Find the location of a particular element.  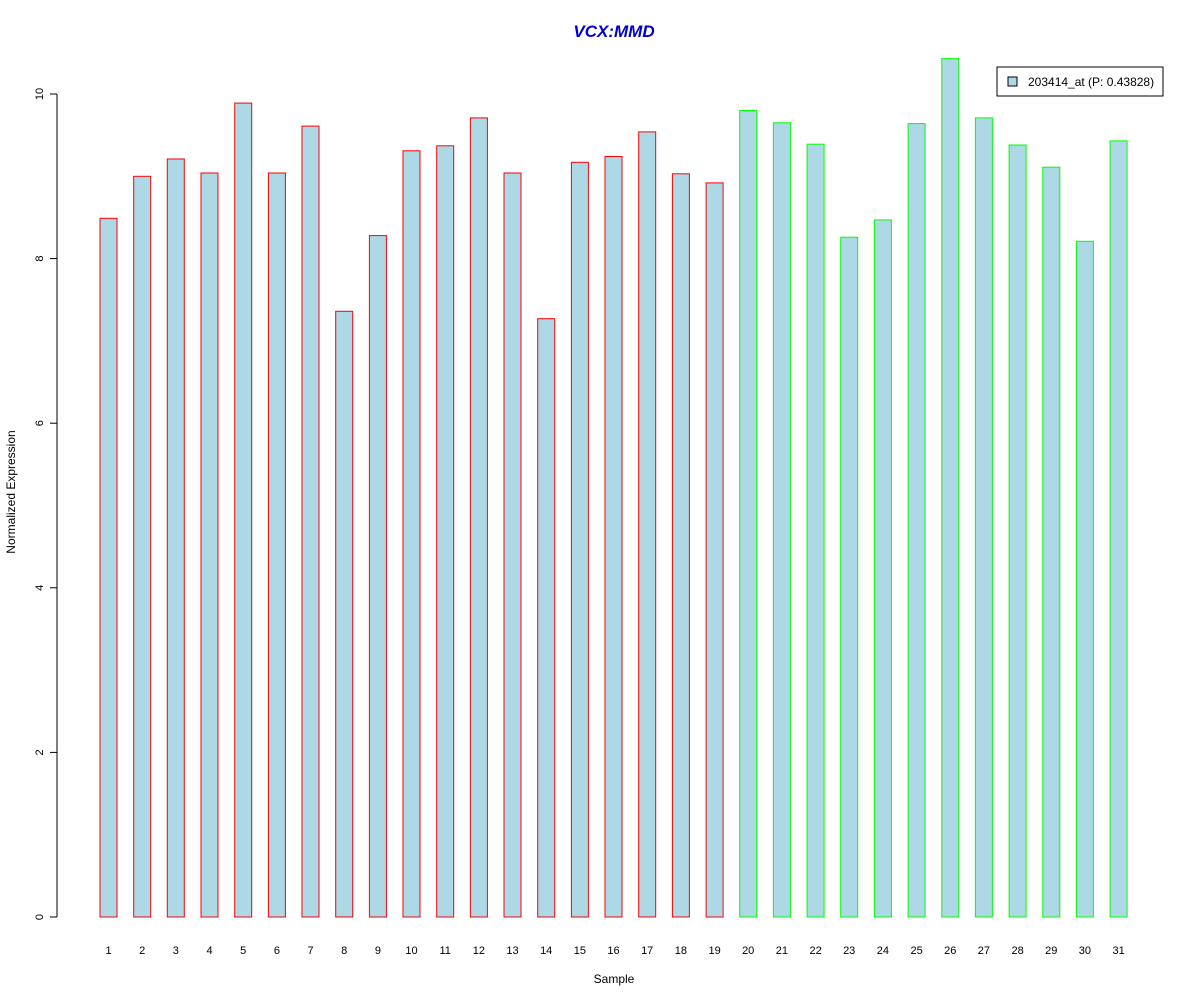

legend-swatch is located at coordinates (1012, 81).